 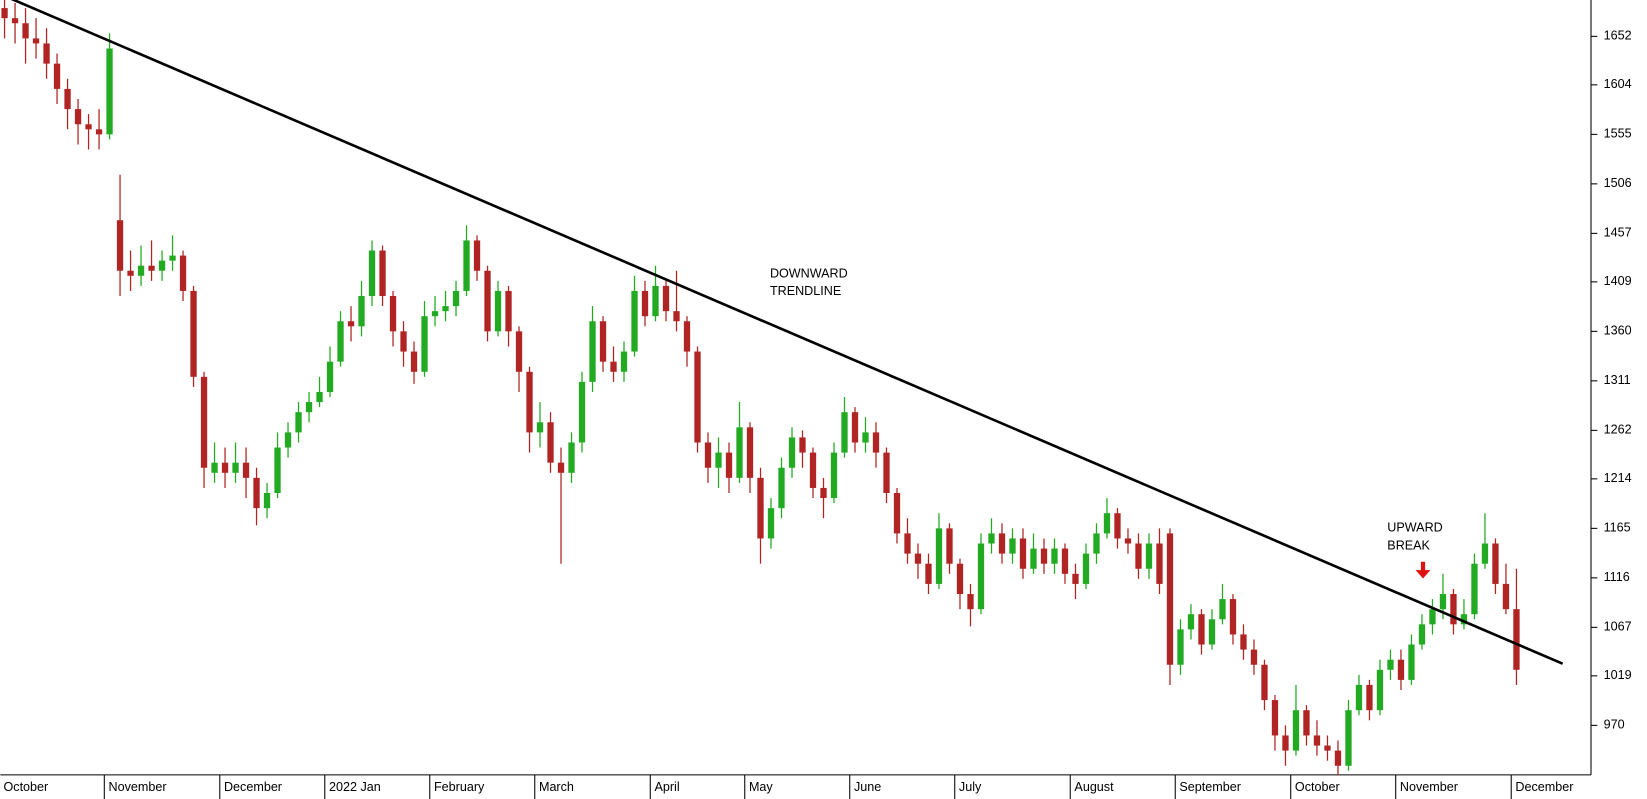 What do you see at coordinates (1618, 36) in the screenshot?
I see `y-tick-label: 1652` at bounding box center [1618, 36].